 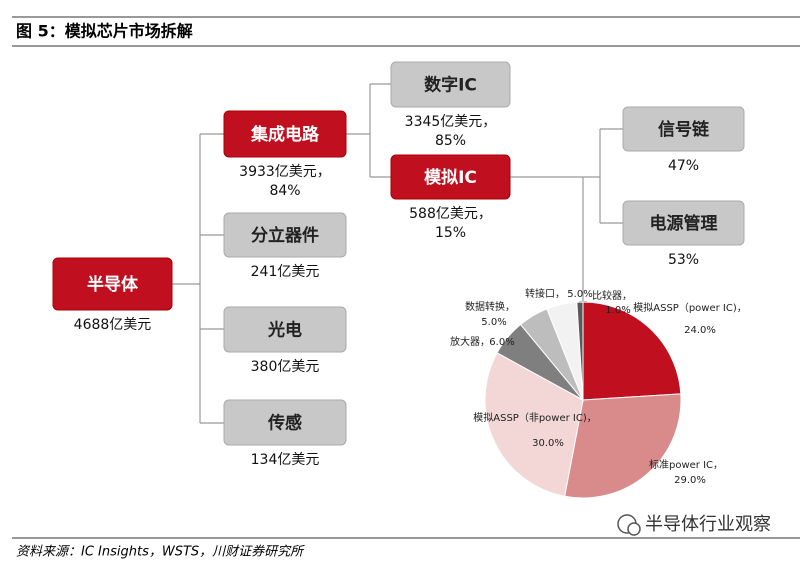 I want to click on pie-value-label: 6.0%, so click(x=501, y=342).